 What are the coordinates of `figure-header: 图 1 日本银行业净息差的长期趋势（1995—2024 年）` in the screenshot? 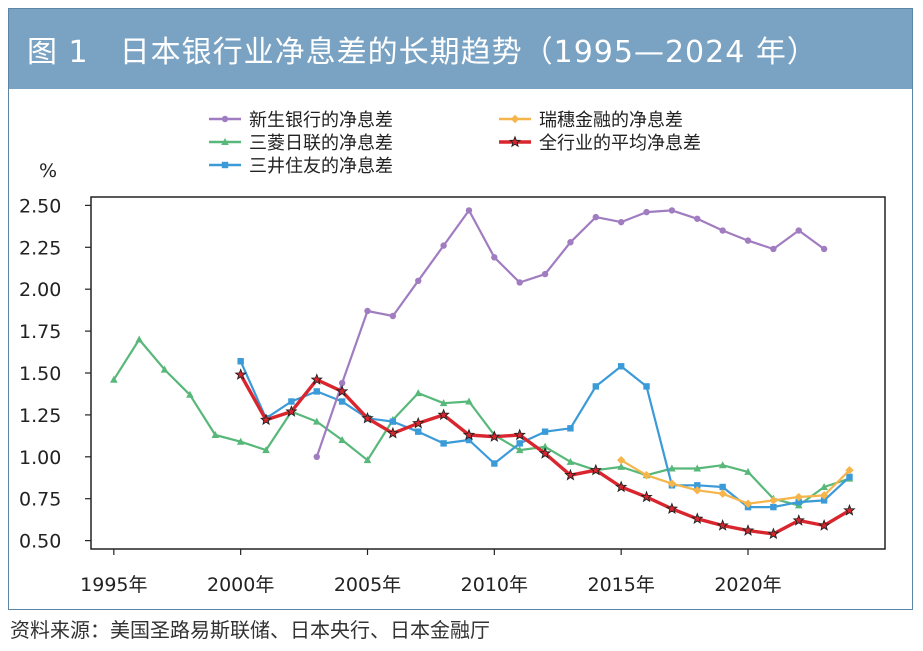 It's located at (460, 49).